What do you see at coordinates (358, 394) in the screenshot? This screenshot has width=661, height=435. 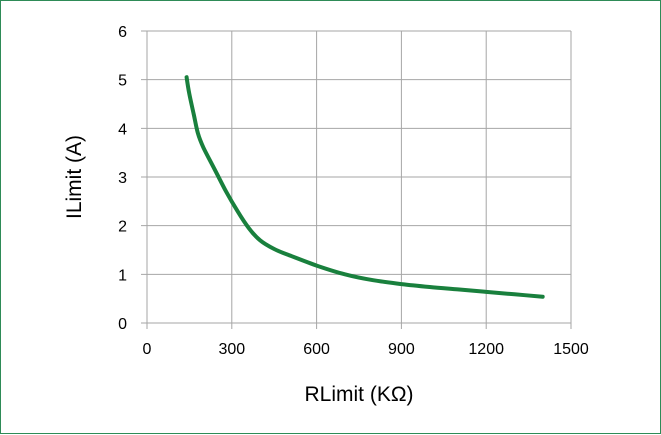 I see `x-axis-title: RLimit (KΩ)` at bounding box center [358, 394].